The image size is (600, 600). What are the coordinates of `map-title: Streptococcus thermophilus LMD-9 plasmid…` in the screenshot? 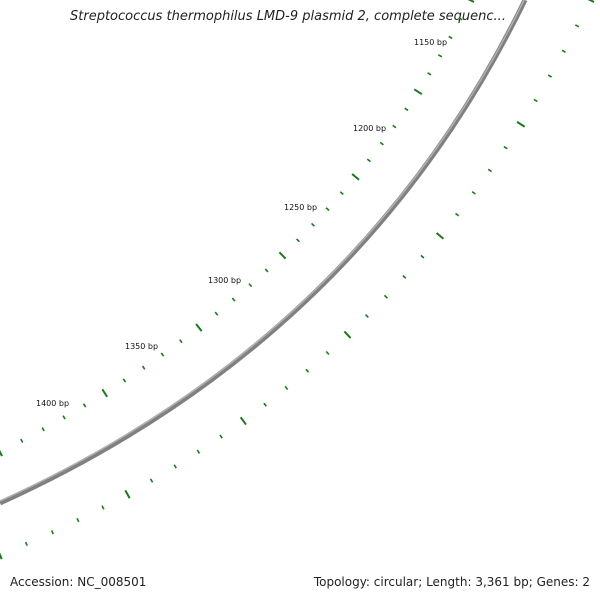 It's located at (288, 16).